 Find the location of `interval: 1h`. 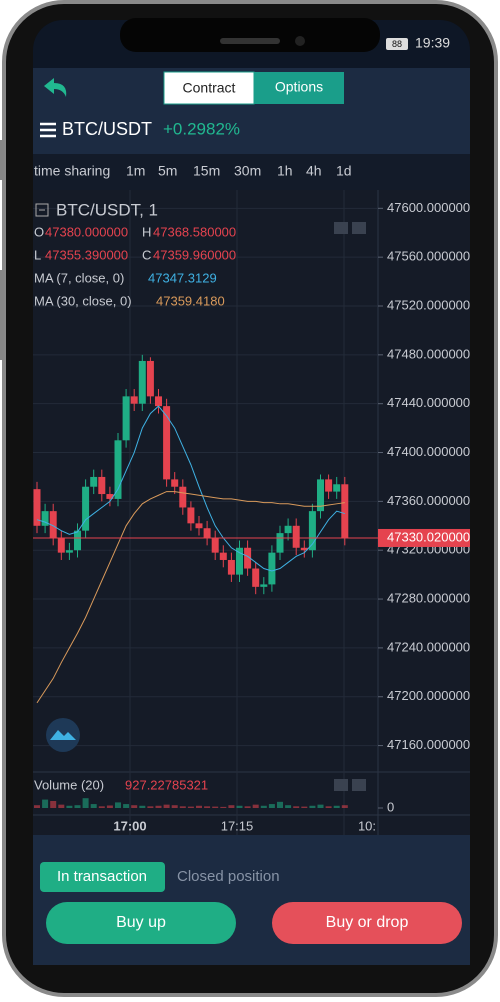

interval: 1h is located at coordinates (285, 171).